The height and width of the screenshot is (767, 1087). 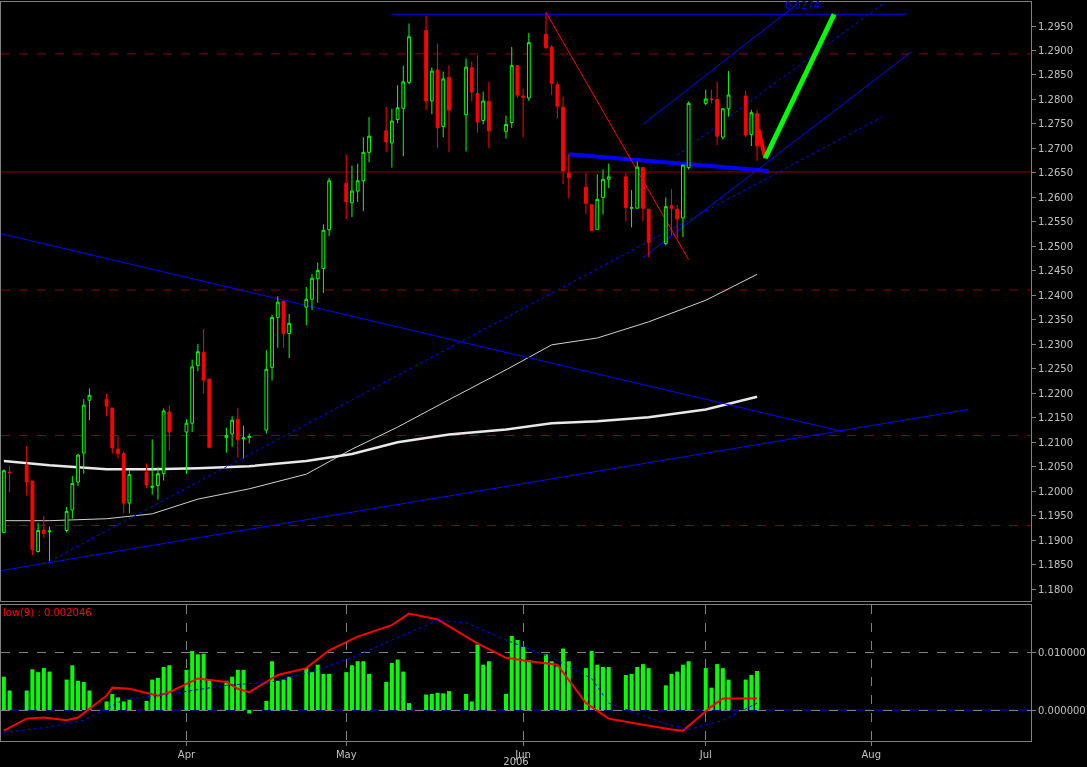 What do you see at coordinates (1055, 467) in the screenshot?
I see `y-tick-label: 1.2050` at bounding box center [1055, 467].